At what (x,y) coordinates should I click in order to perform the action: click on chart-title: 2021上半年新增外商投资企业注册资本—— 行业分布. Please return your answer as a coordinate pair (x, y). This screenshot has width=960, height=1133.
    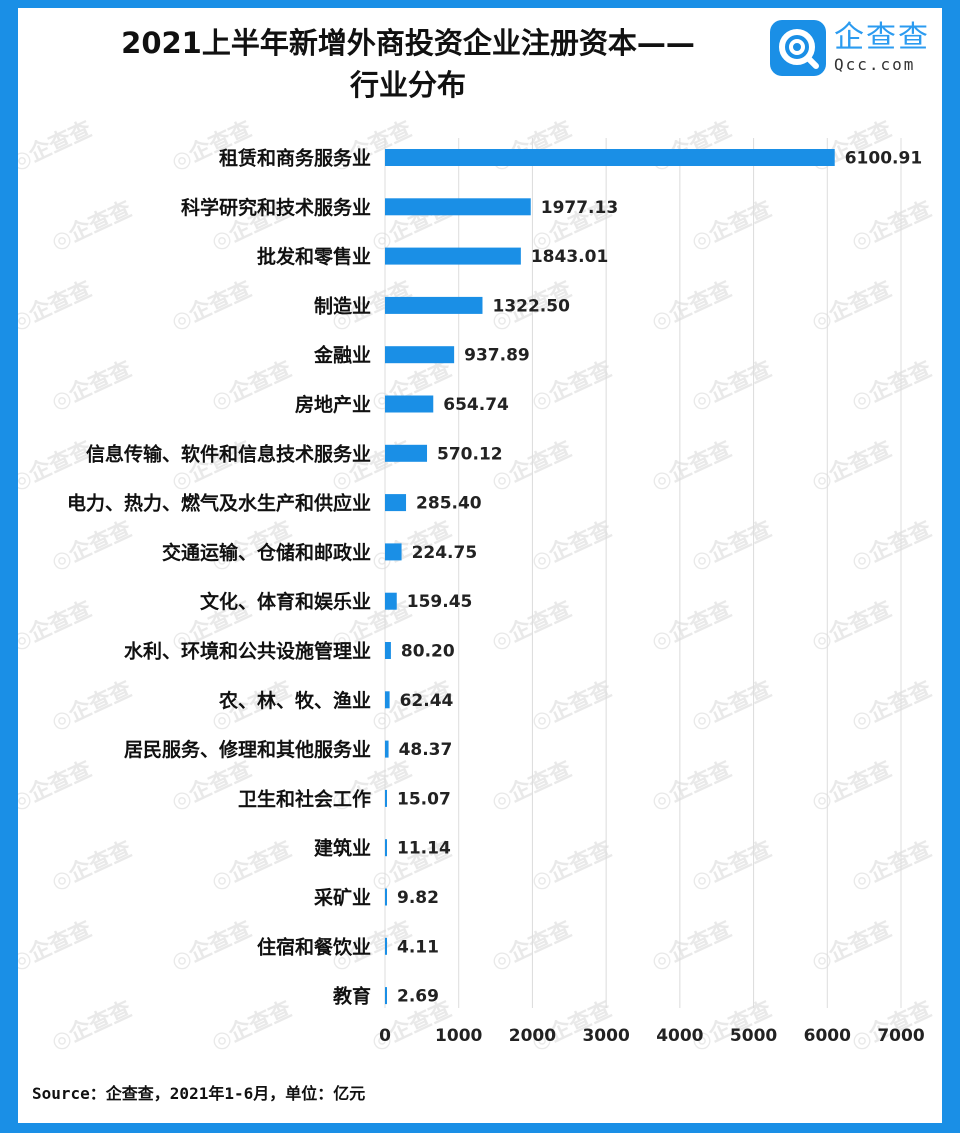
    Looking at the image, I should click on (408, 64).